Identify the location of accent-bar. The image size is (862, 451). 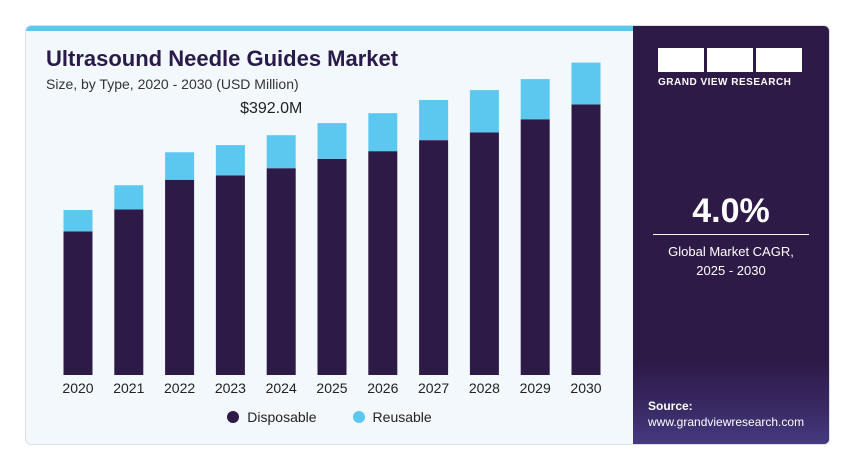
(329, 28).